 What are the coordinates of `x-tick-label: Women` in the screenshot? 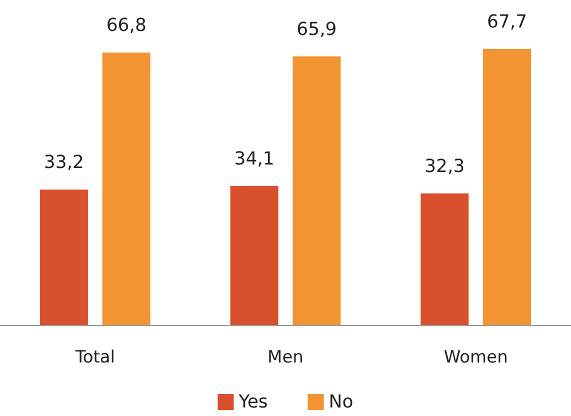 It's located at (476, 358).